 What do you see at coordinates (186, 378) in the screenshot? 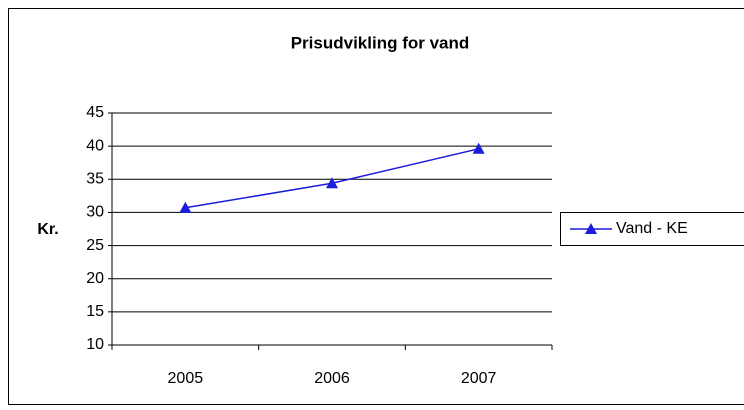
I see `x-tick-label: 2005` at bounding box center [186, 378].